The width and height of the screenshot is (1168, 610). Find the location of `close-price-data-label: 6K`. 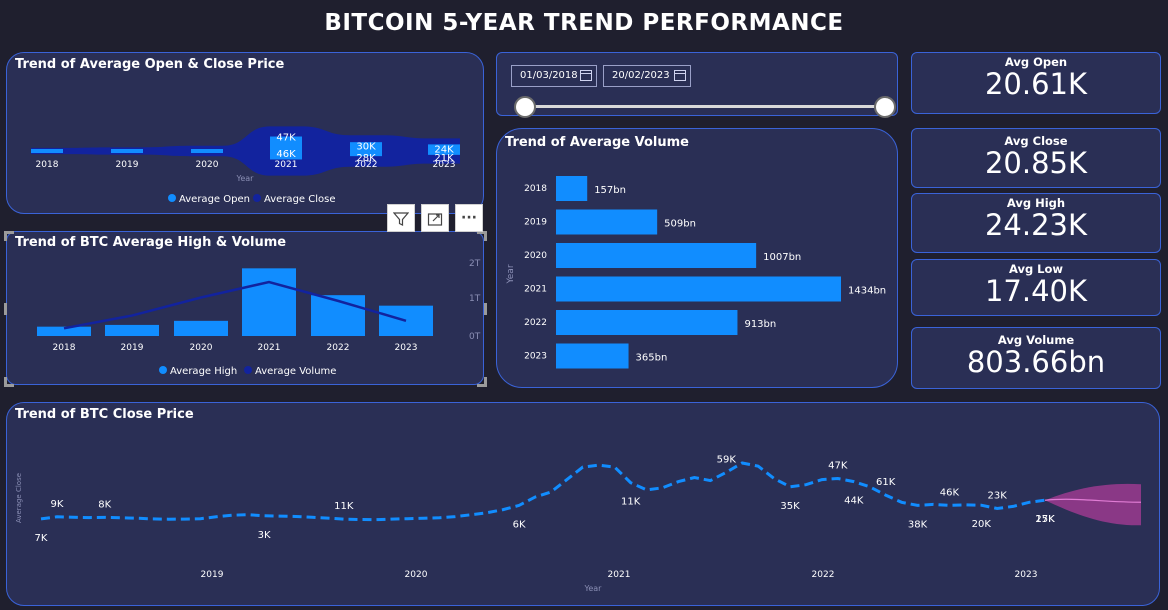

close-price-data-label: 6K is located at coordinates (519, 524).